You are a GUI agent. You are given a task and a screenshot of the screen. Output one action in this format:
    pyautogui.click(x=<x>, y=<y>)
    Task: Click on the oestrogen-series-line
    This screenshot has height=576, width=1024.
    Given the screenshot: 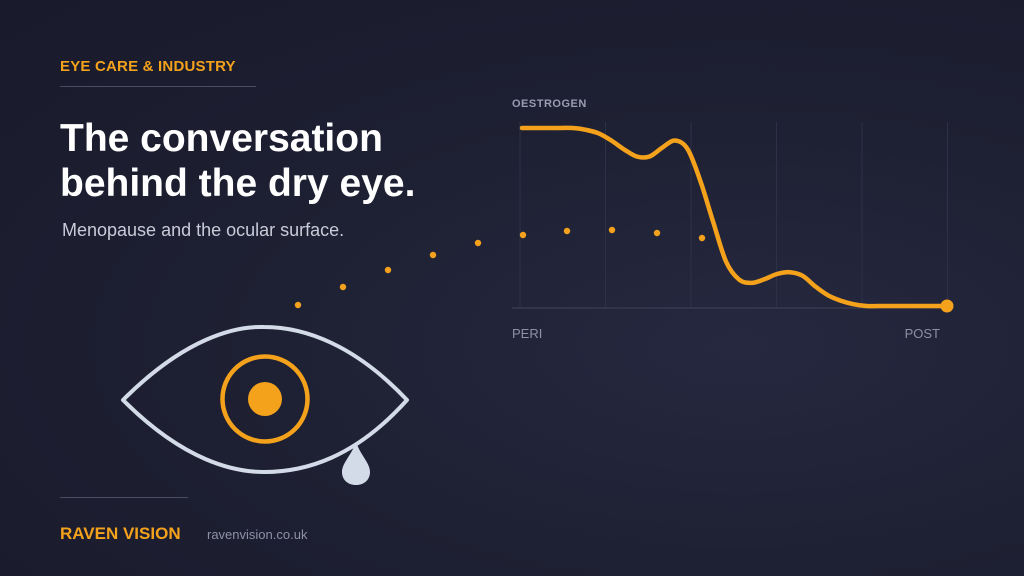 What is the action you would take?
    pyautogui.click(x=734, y=217)
    